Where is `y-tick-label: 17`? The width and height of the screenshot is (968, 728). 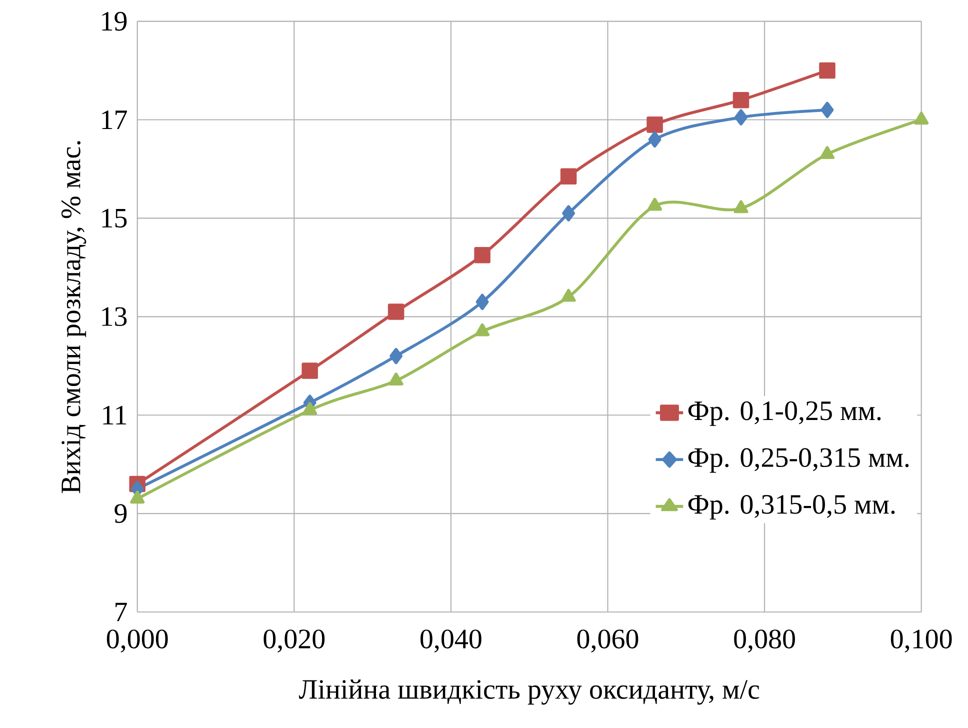 y-tick-label: 17 is located at coordinates (114, 120).